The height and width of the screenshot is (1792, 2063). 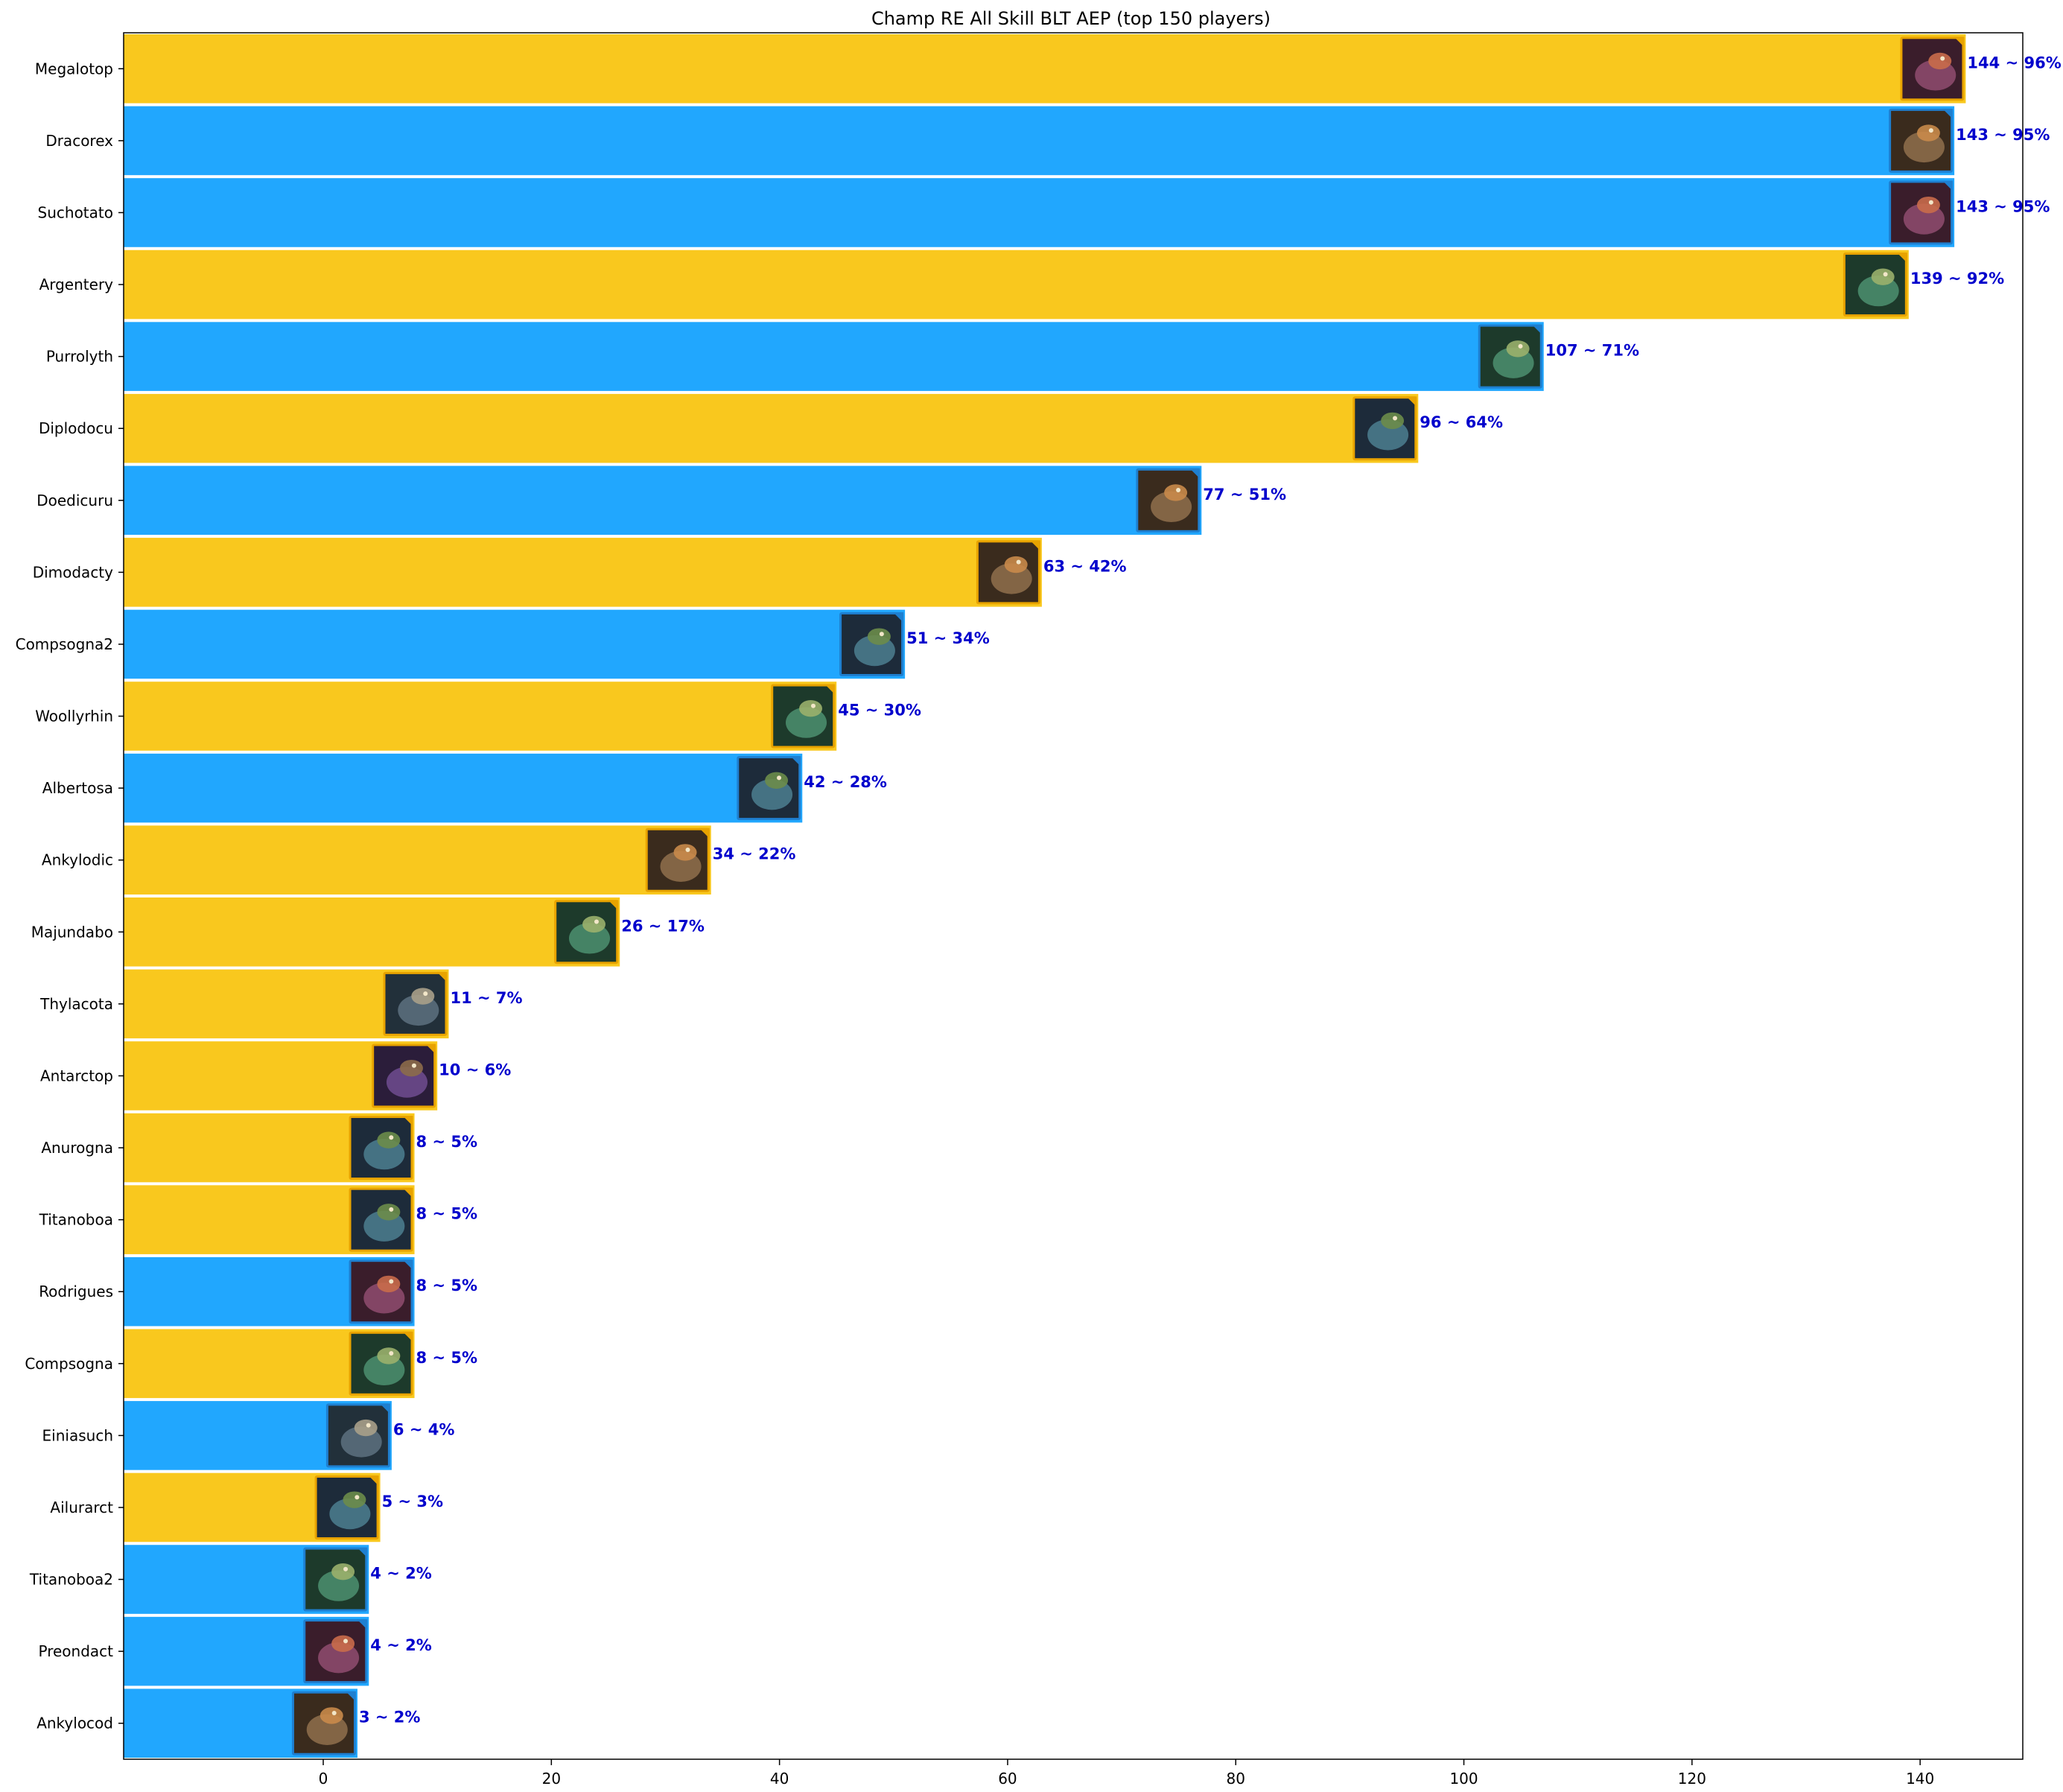 What do you see at coordinates (357, 1436) in the screenshot?
I see `einiasuch-portrait-icon` at bounding box center [357, 1436].